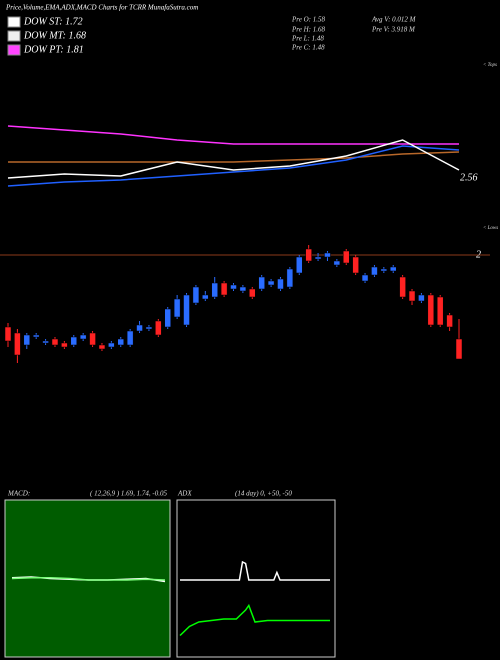 The width and height of the screenshot is (500, 660). Describe the element at coordinates (18, 494) in the screenshot. I see `panel-title: MACD:` at that location.